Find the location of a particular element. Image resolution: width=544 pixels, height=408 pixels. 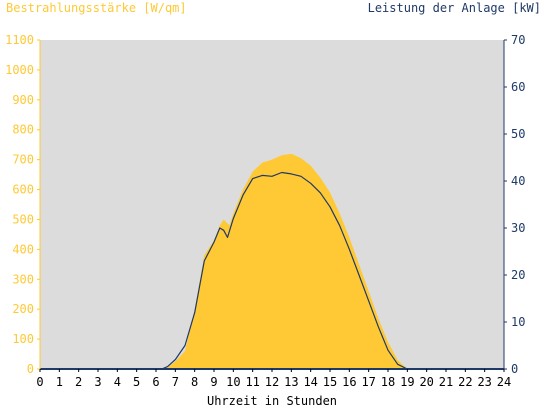

right-tick-label: 0 is located at coordinates (514, 369).